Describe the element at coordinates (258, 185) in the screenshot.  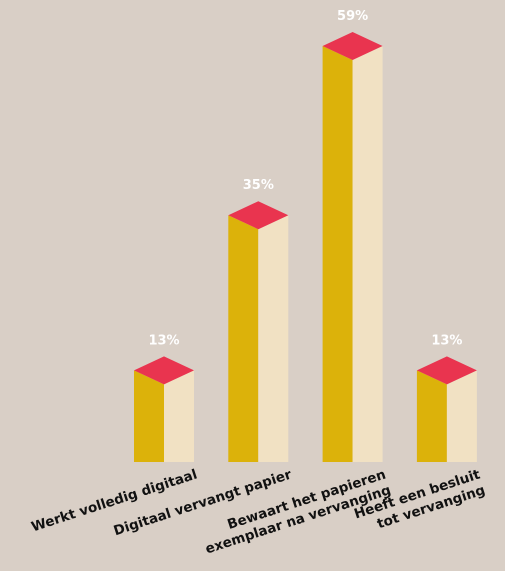
I see `value-label: 35%` at that location.